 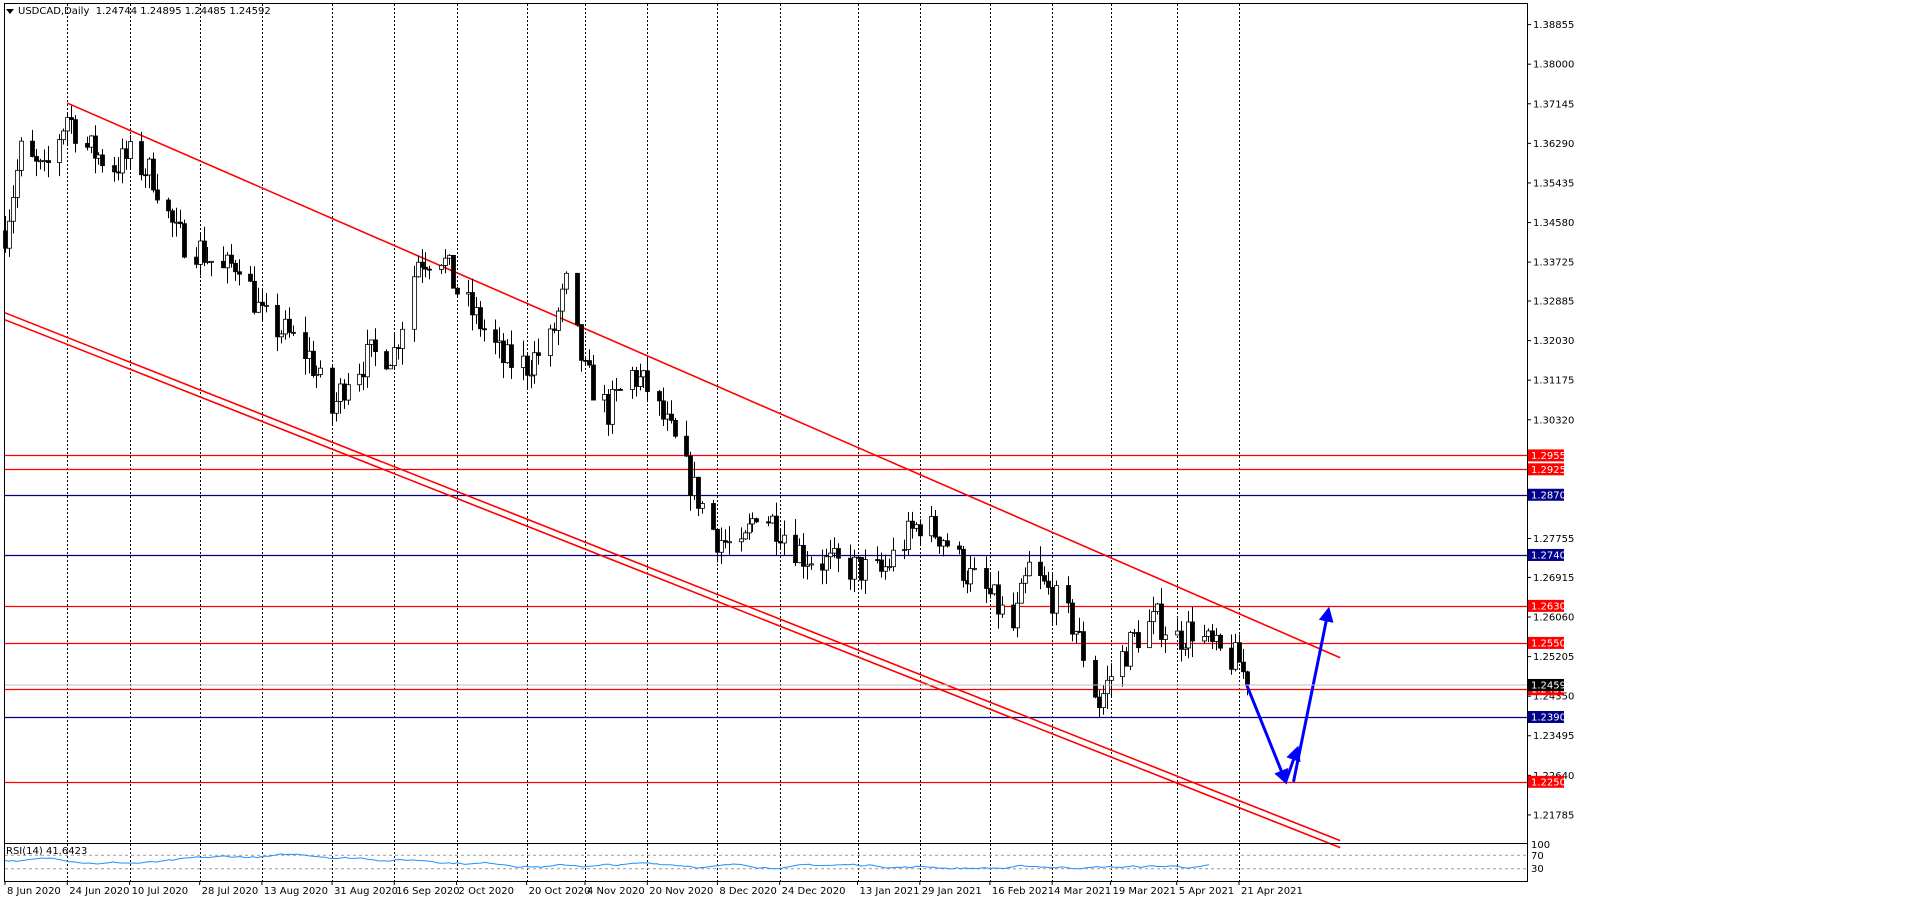 I want to click on price-tick-label: 1.30320, so click(x=1553, y=420).